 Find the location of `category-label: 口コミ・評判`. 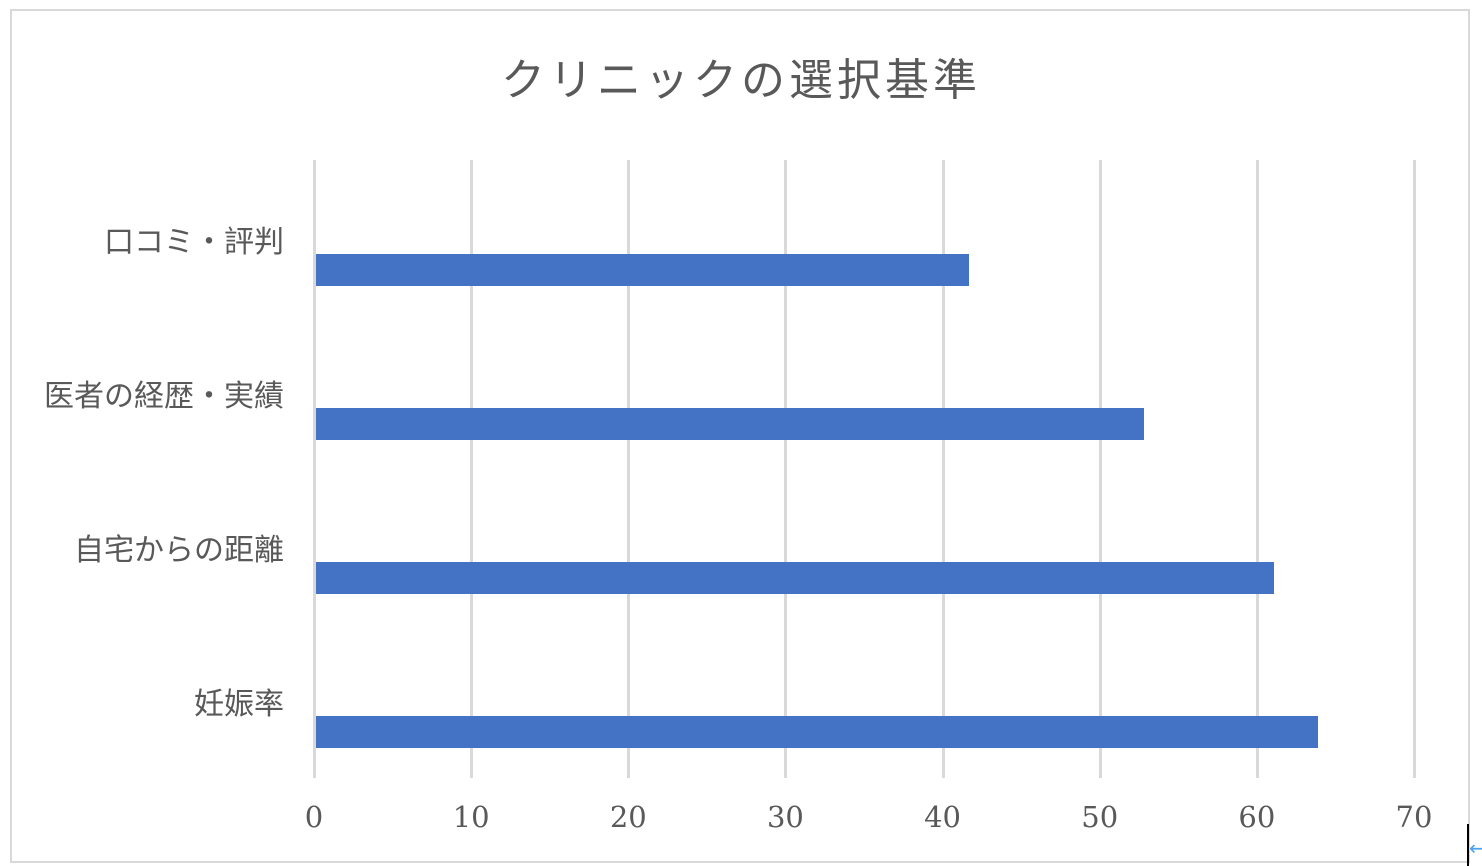

category-label: 口コミ・評判 is located at coordinates (194, 242).